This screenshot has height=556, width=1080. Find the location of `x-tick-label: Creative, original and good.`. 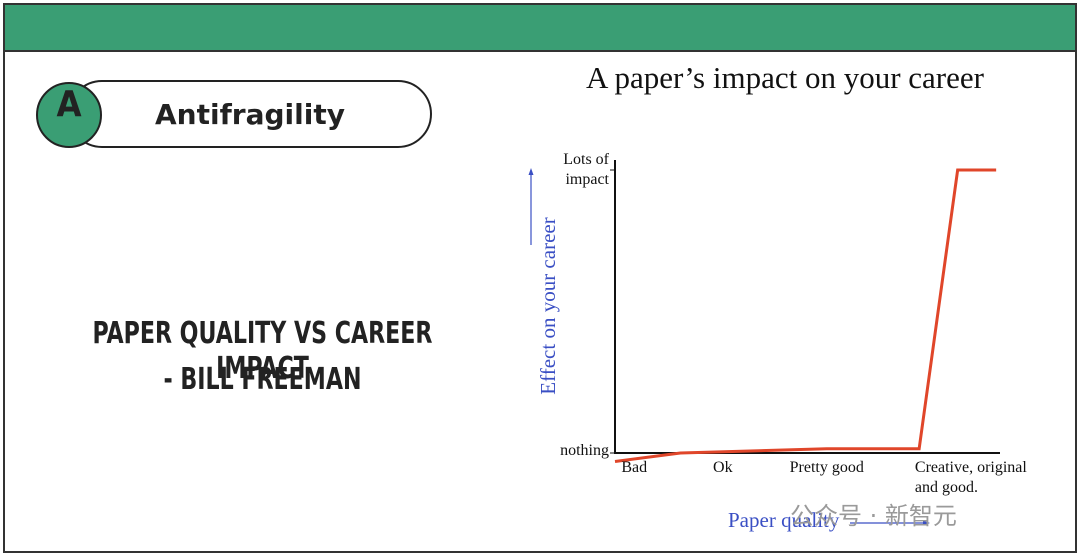

x-tick-label: Creative, original and good. is located at coordinates (970, 477).